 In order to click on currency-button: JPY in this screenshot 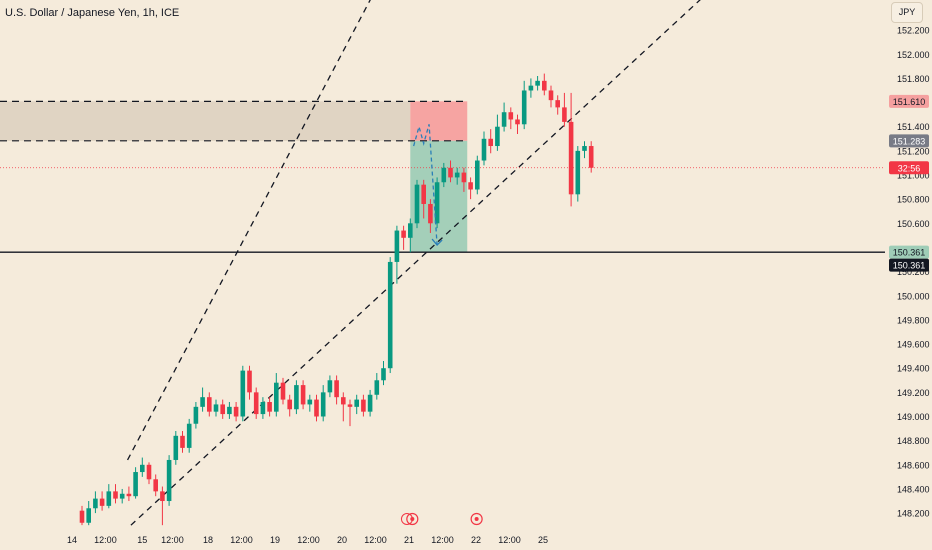, I will do `click(907, 12)`.